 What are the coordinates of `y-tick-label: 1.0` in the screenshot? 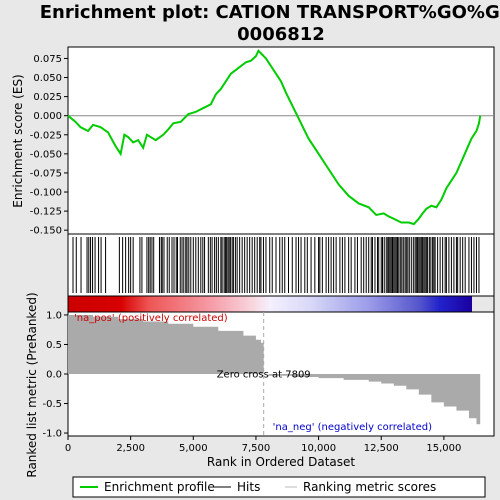 It's located at (54, 315).